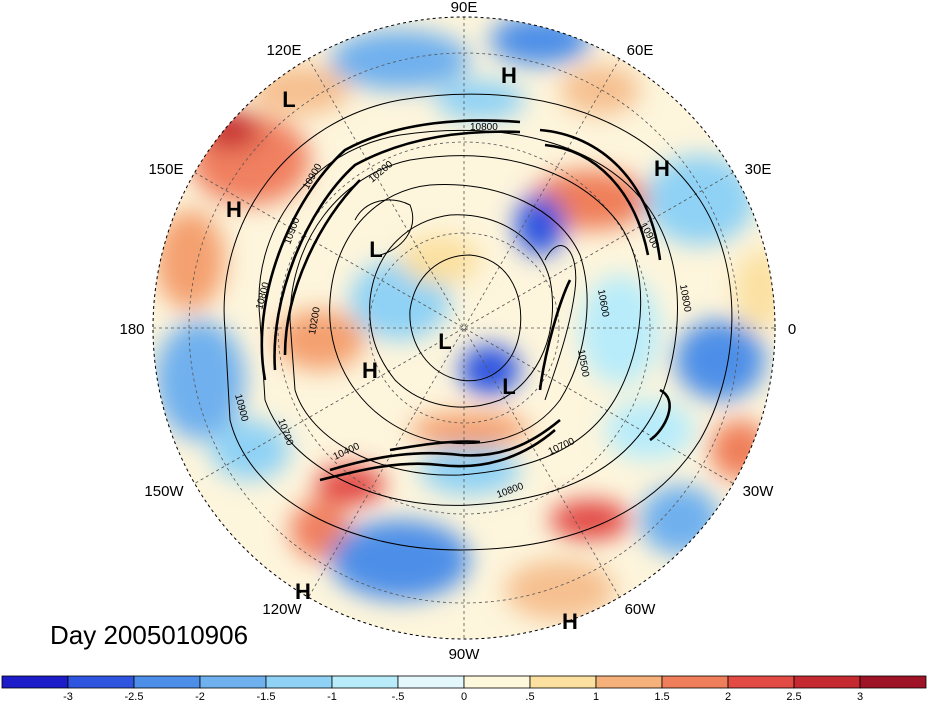 The width and height of the screenshot is (928, 702). I want to click on colorbar-tick-label: 0, so click(464, 696).